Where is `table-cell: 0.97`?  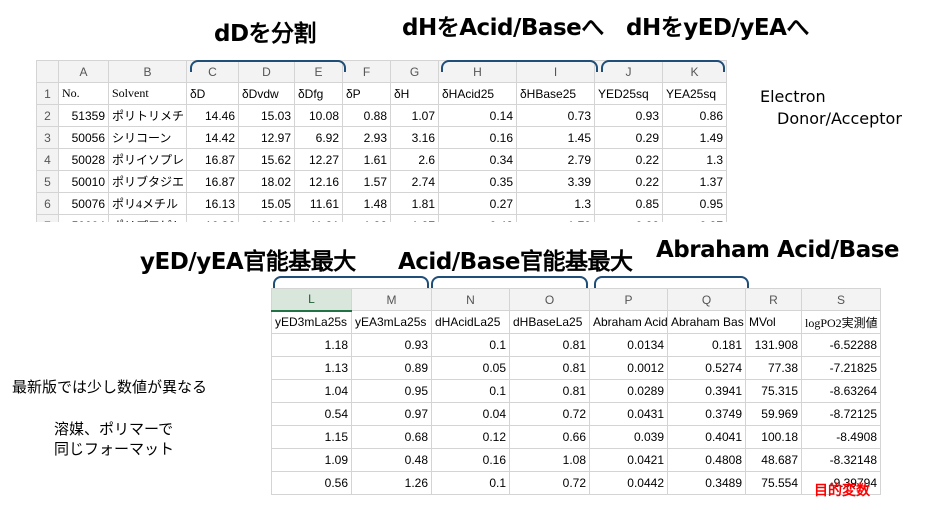 table-cell: 0.97 is located at coordinates (391, 414).